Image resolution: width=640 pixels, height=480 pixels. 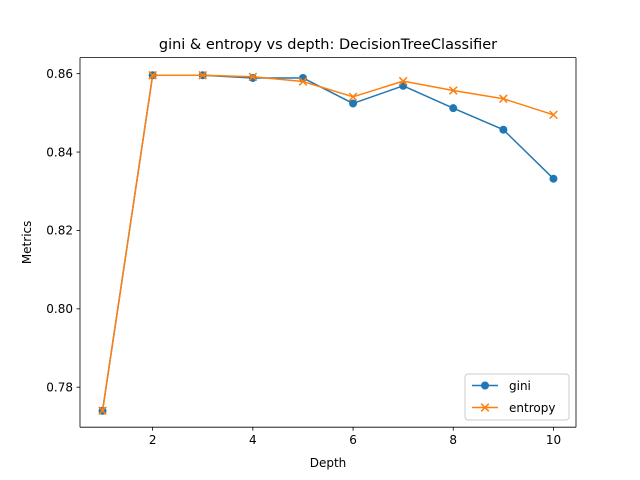 I want to click on y-tick-label: 0.84, so click(x=59, y=152).